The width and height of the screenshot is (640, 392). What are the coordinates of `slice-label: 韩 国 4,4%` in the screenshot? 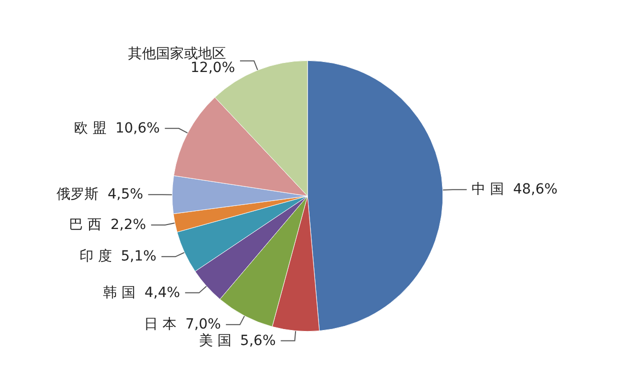 It's located at (141, 292).